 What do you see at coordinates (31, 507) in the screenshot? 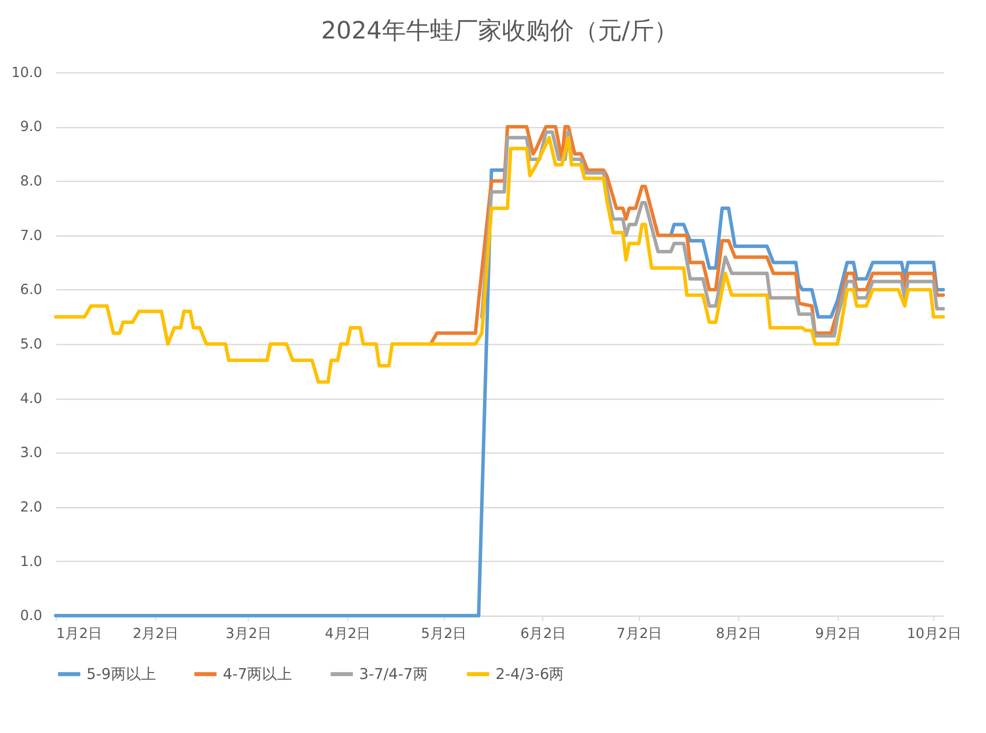
I see `y-tick-label: 2.0` at bounding box center [31, 507].